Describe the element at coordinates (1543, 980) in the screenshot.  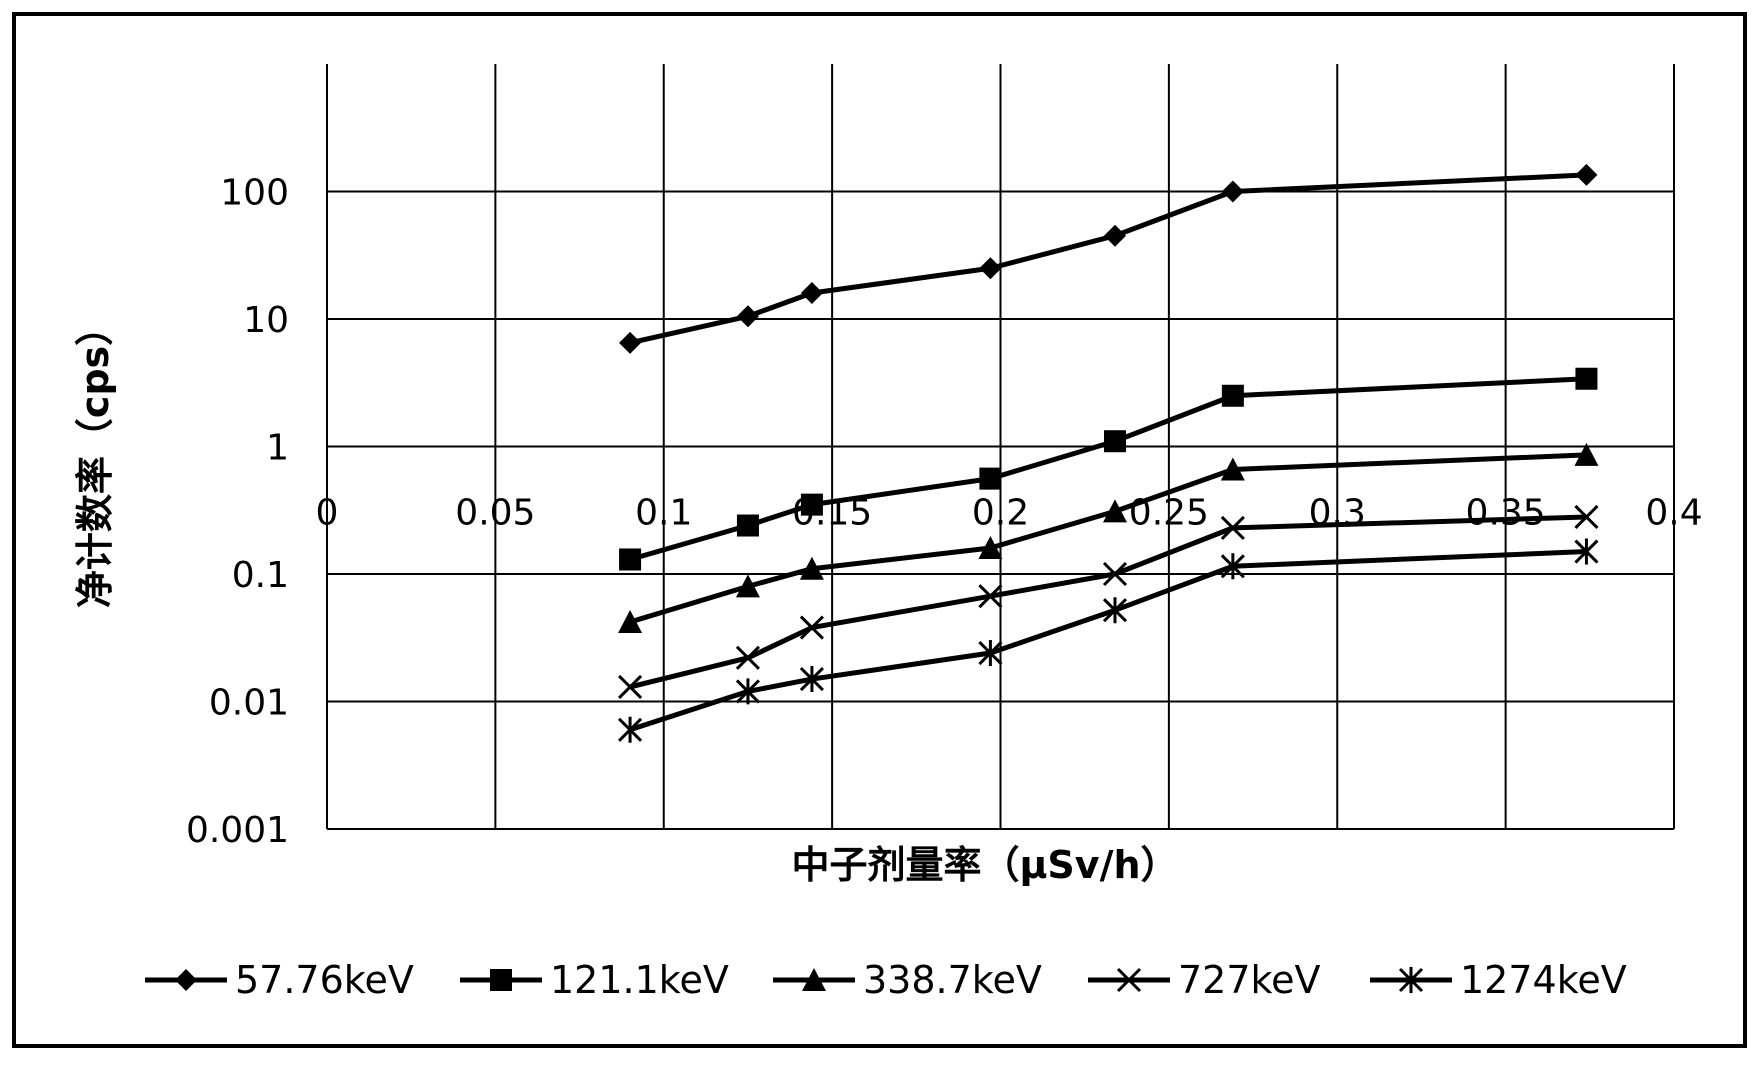
I see `legend-label: 1274keV` at that location.